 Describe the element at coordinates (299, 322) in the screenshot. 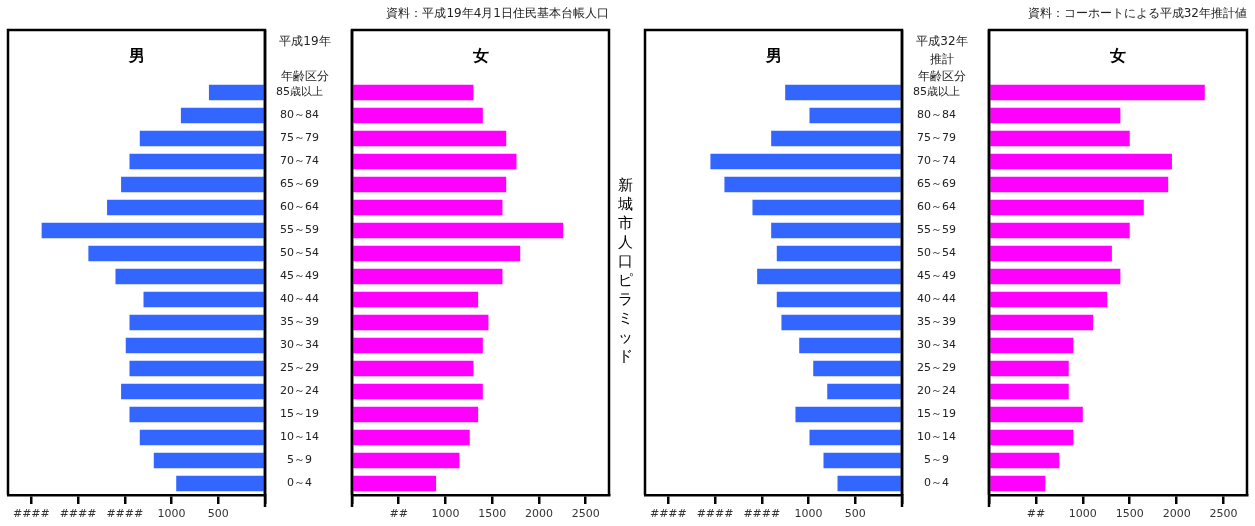

I see `y-tick-label: 35～39` at that location.